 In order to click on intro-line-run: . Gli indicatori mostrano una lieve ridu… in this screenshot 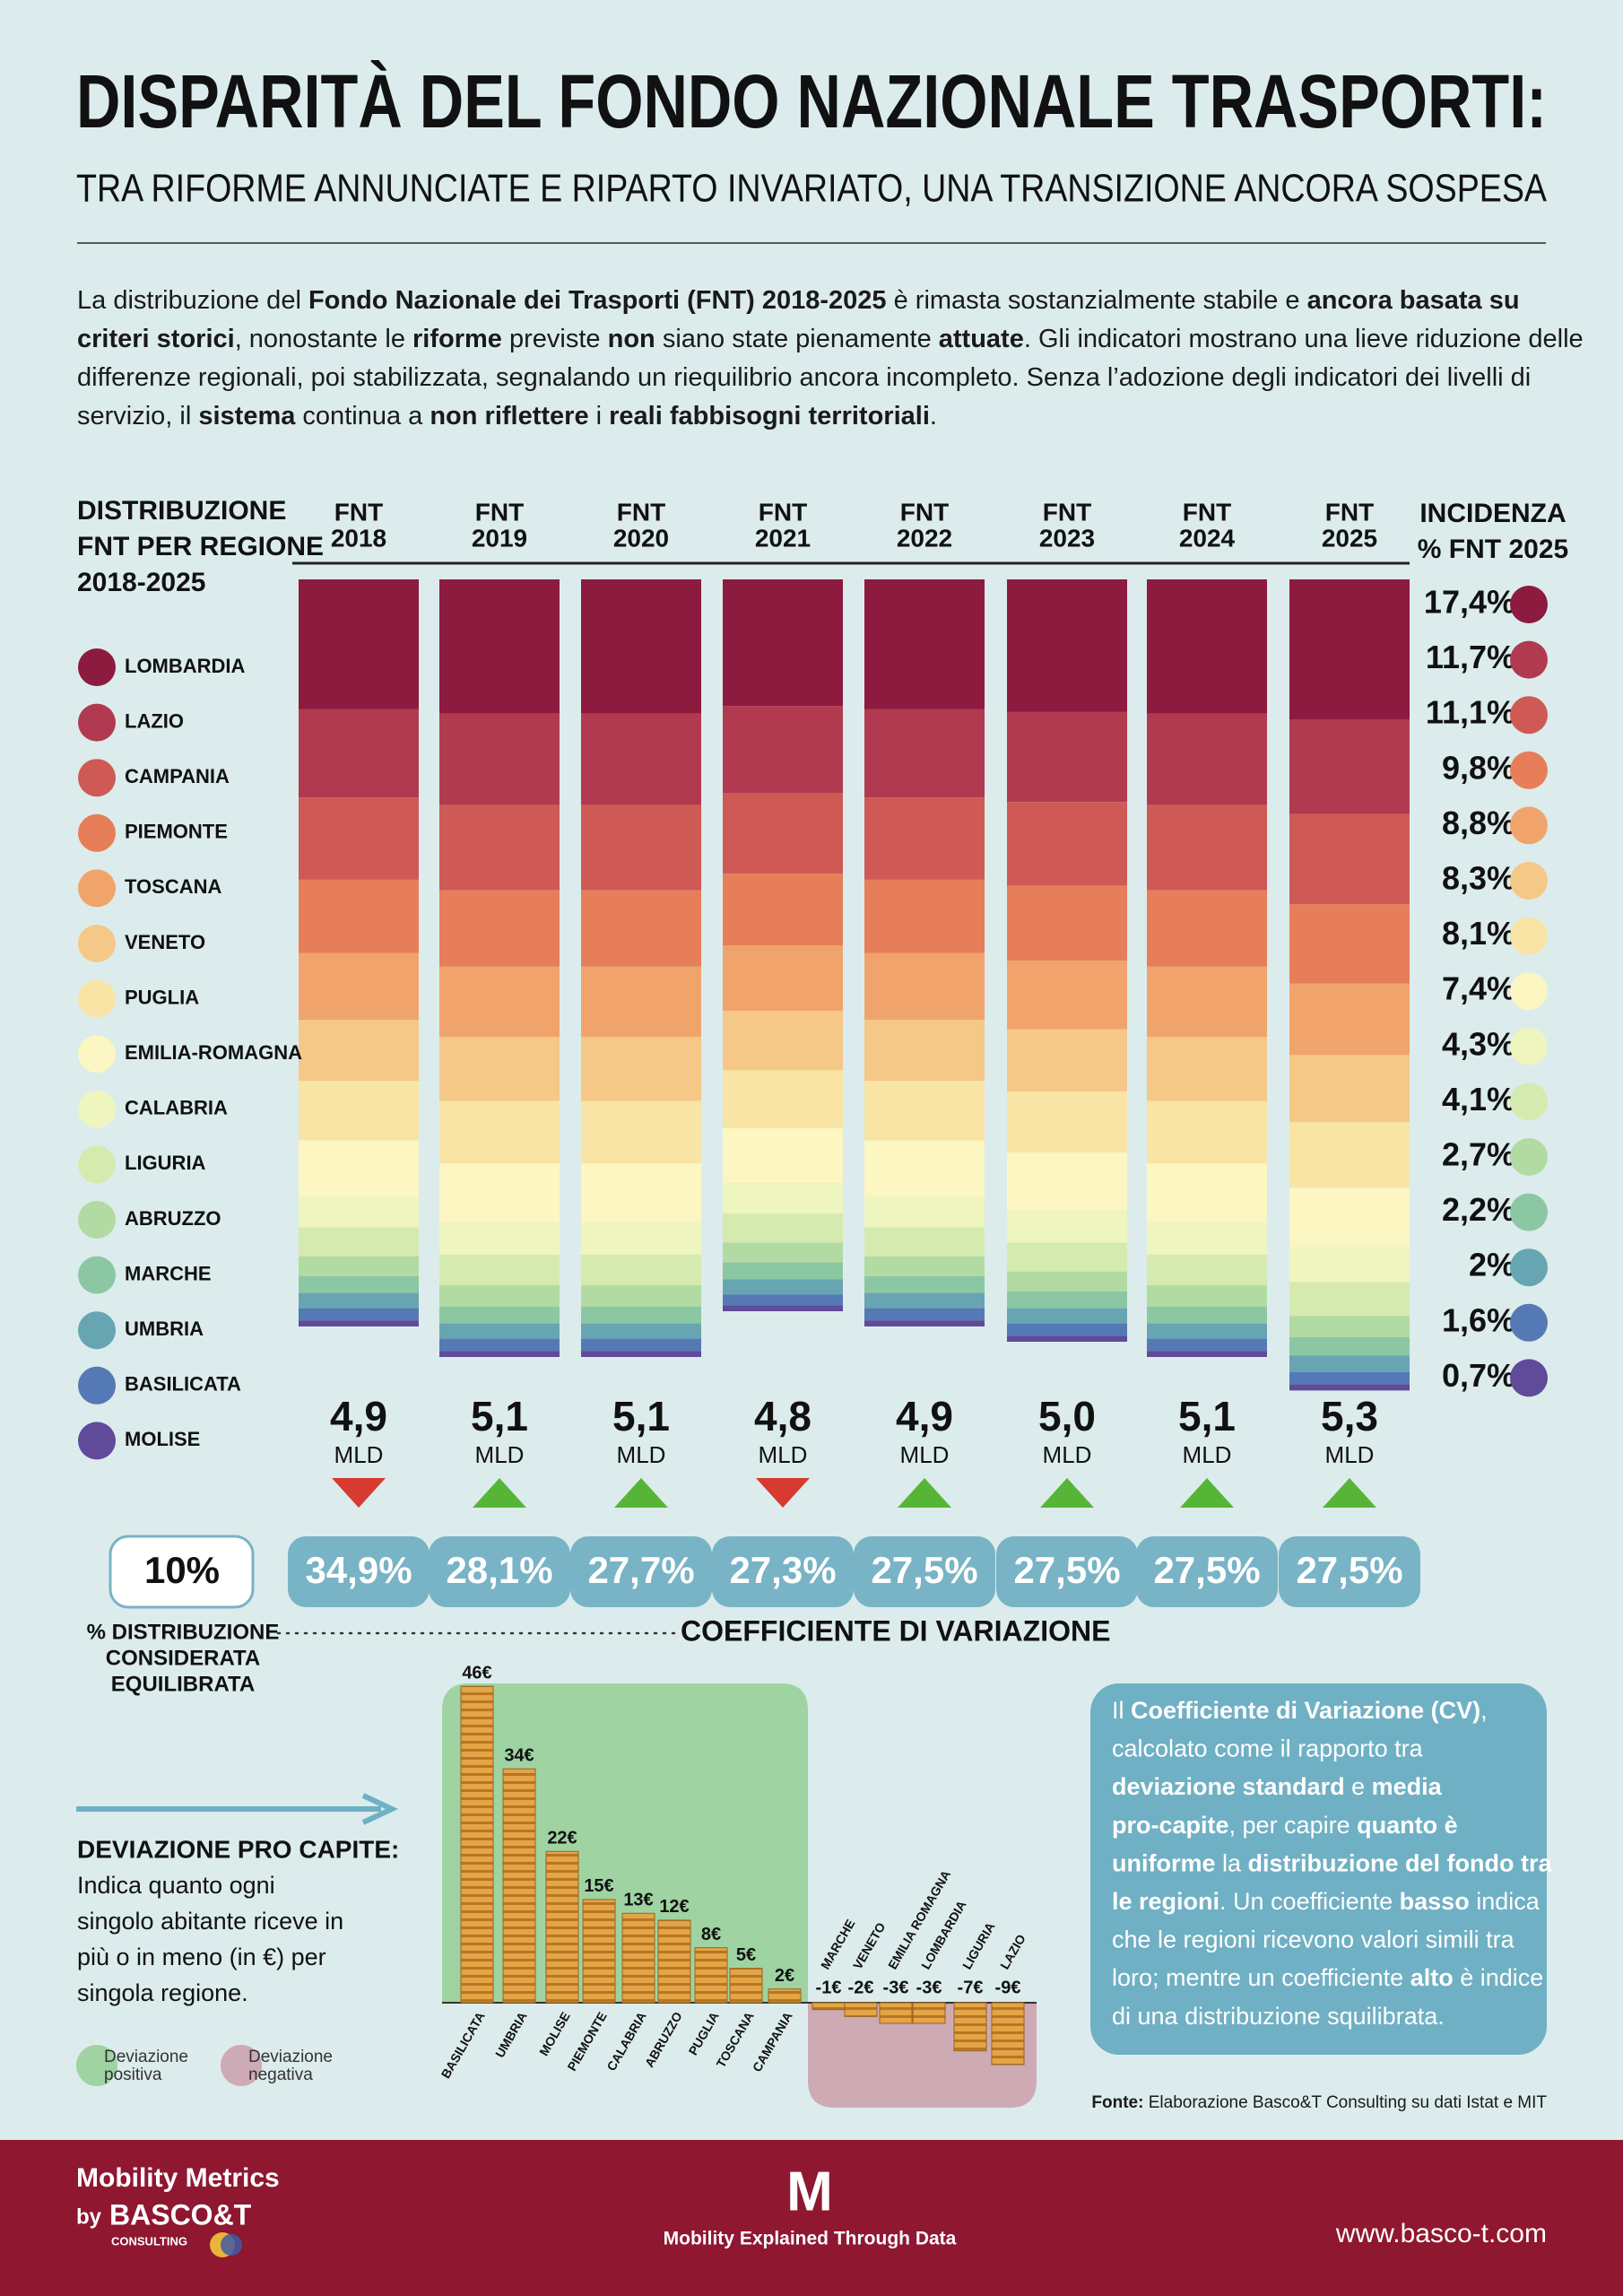, I will do `click(1304, 339)`.